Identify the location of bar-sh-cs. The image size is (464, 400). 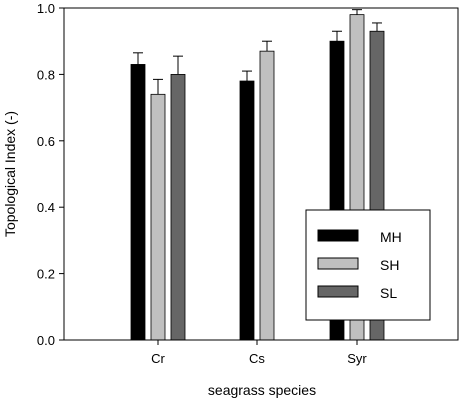
(267, 195).